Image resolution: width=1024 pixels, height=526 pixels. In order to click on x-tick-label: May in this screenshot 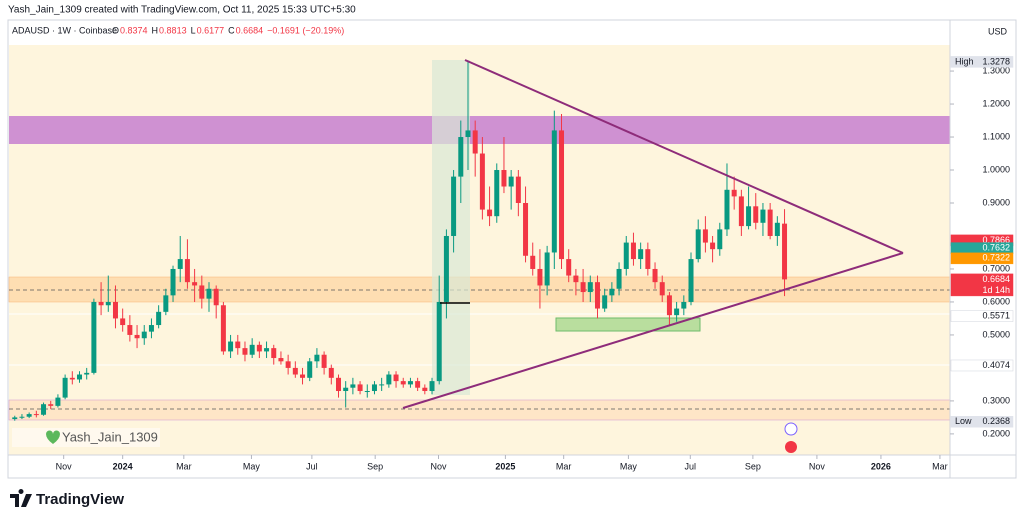, I will do `click(252, 466)`.